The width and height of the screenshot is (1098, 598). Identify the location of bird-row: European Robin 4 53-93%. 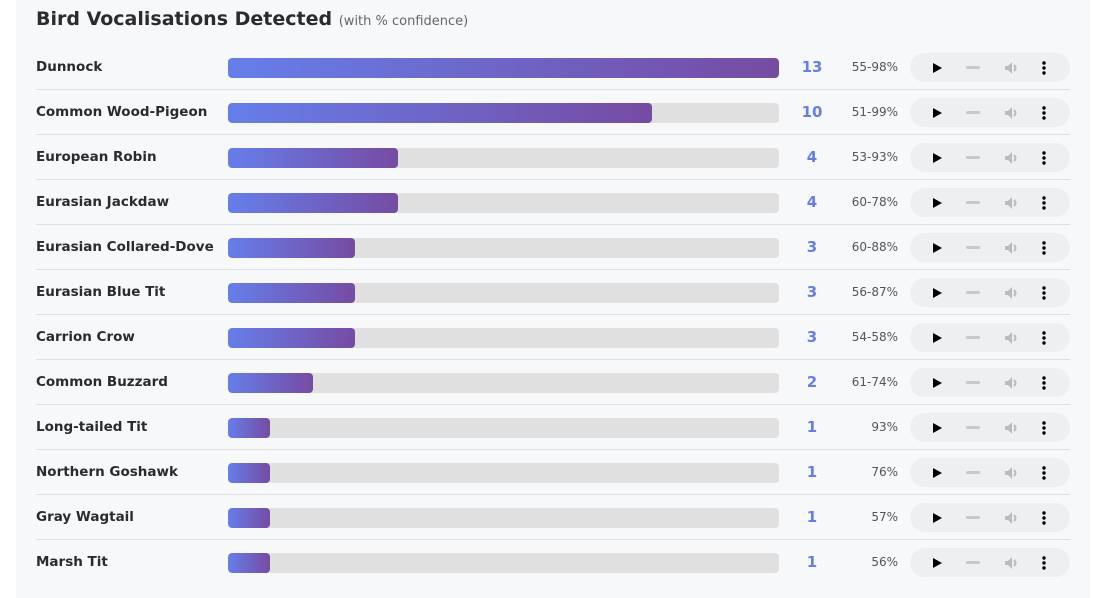
(553, 157).